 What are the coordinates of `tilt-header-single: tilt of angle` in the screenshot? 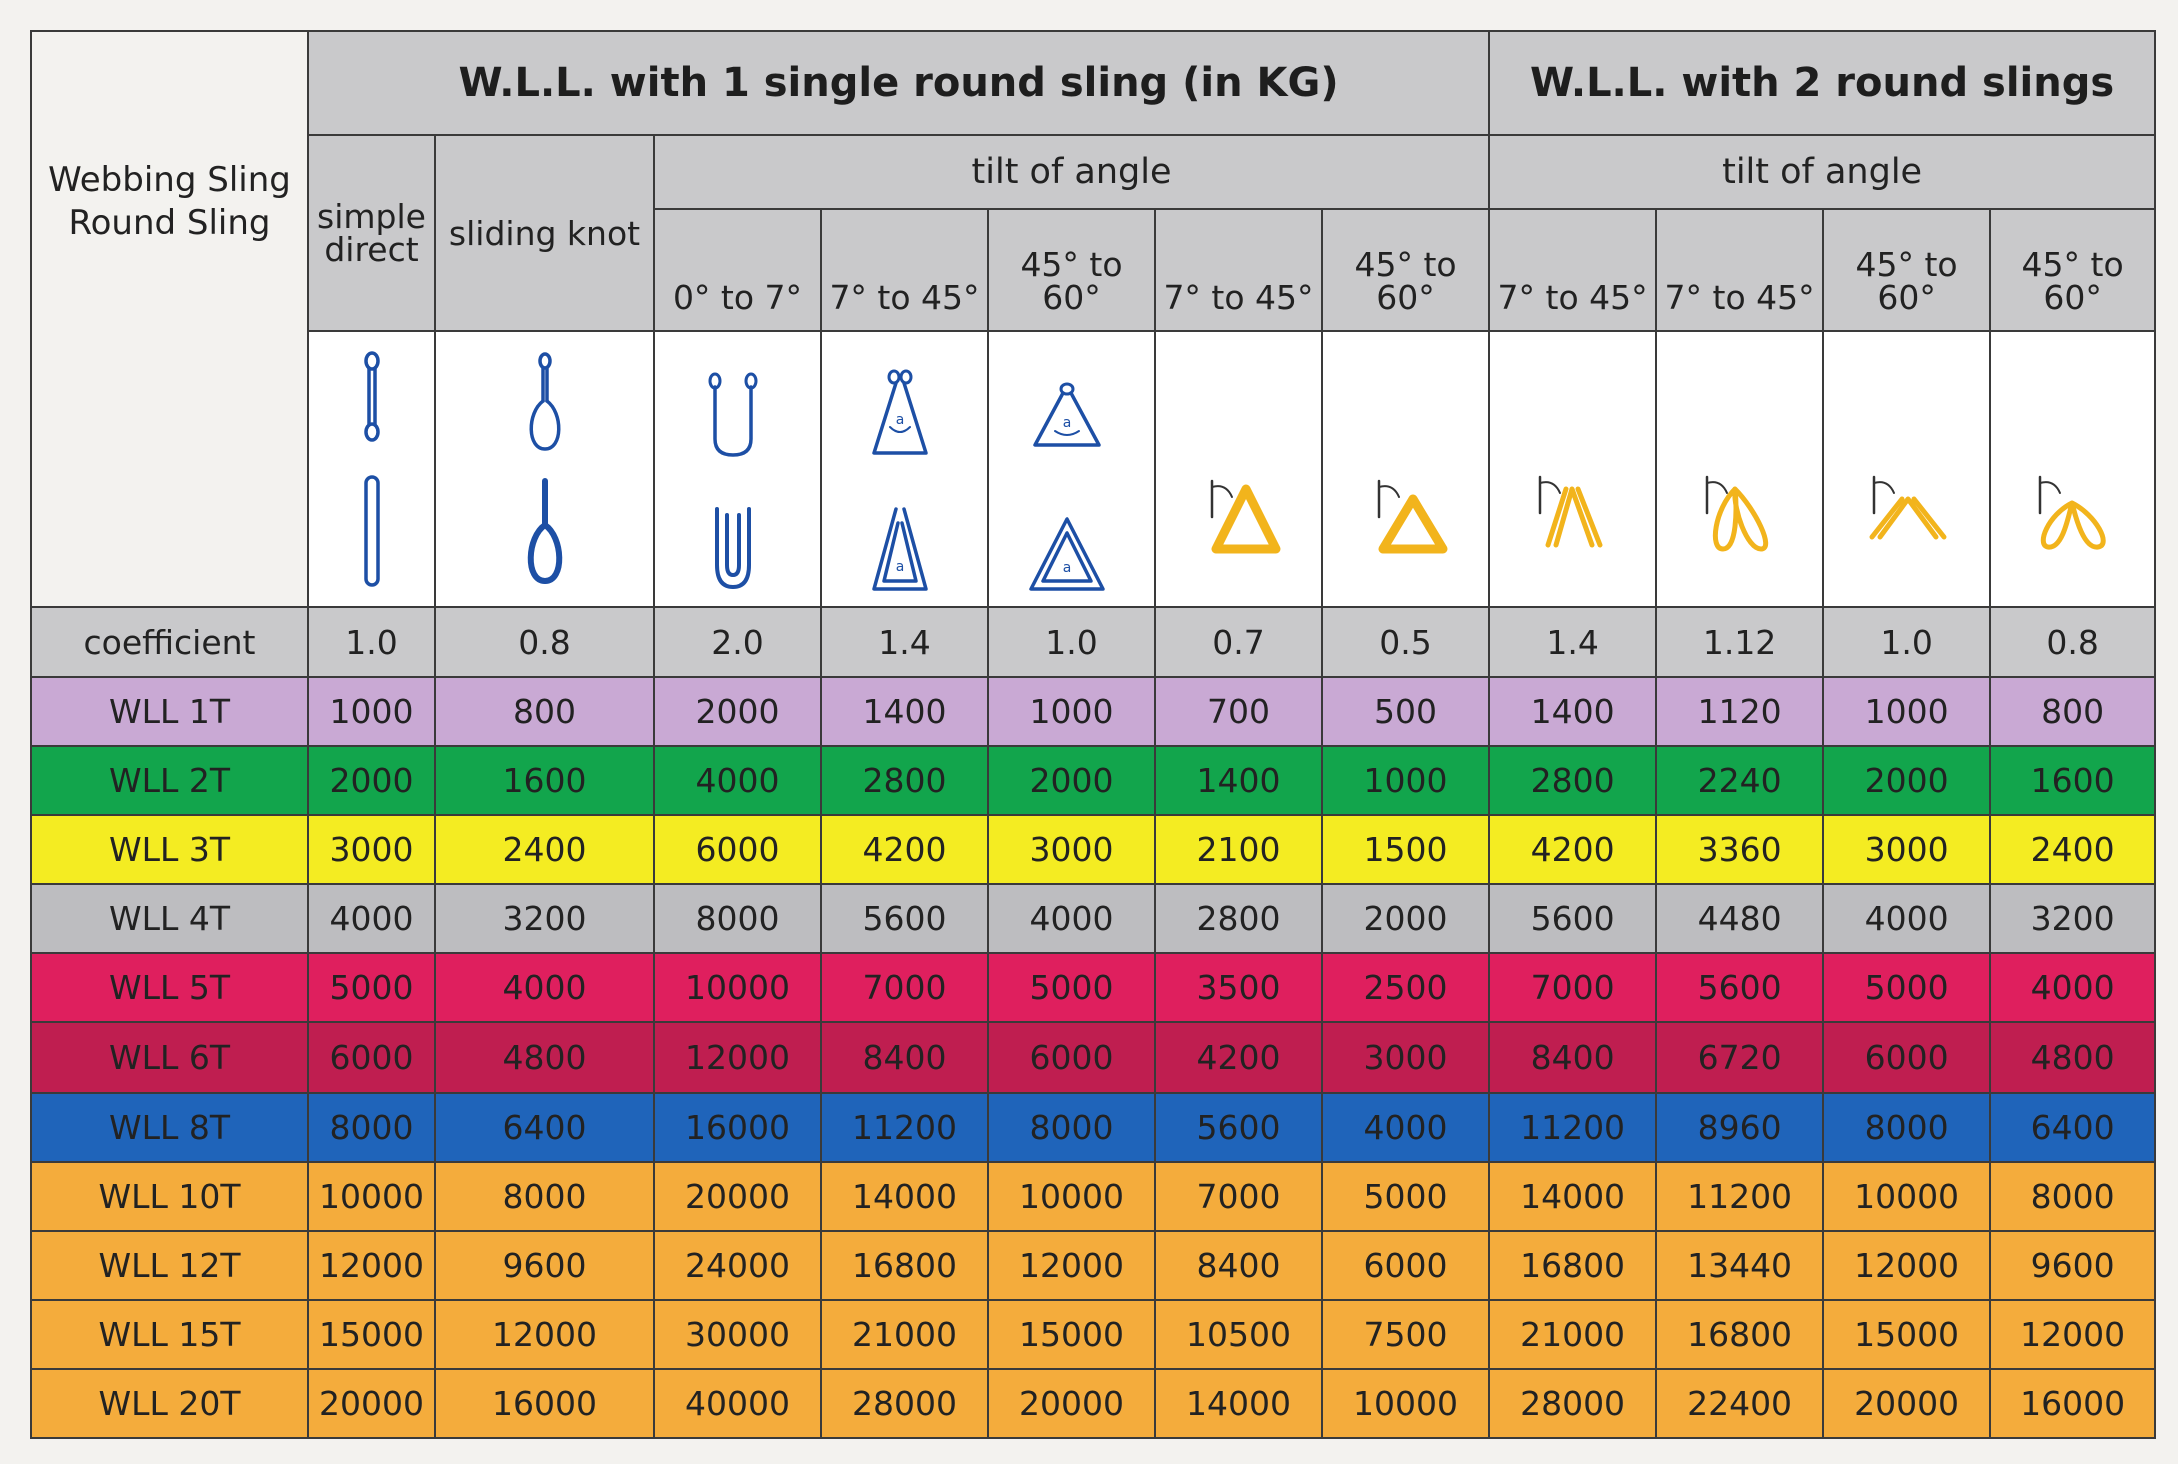 It's located at (1071, 172).